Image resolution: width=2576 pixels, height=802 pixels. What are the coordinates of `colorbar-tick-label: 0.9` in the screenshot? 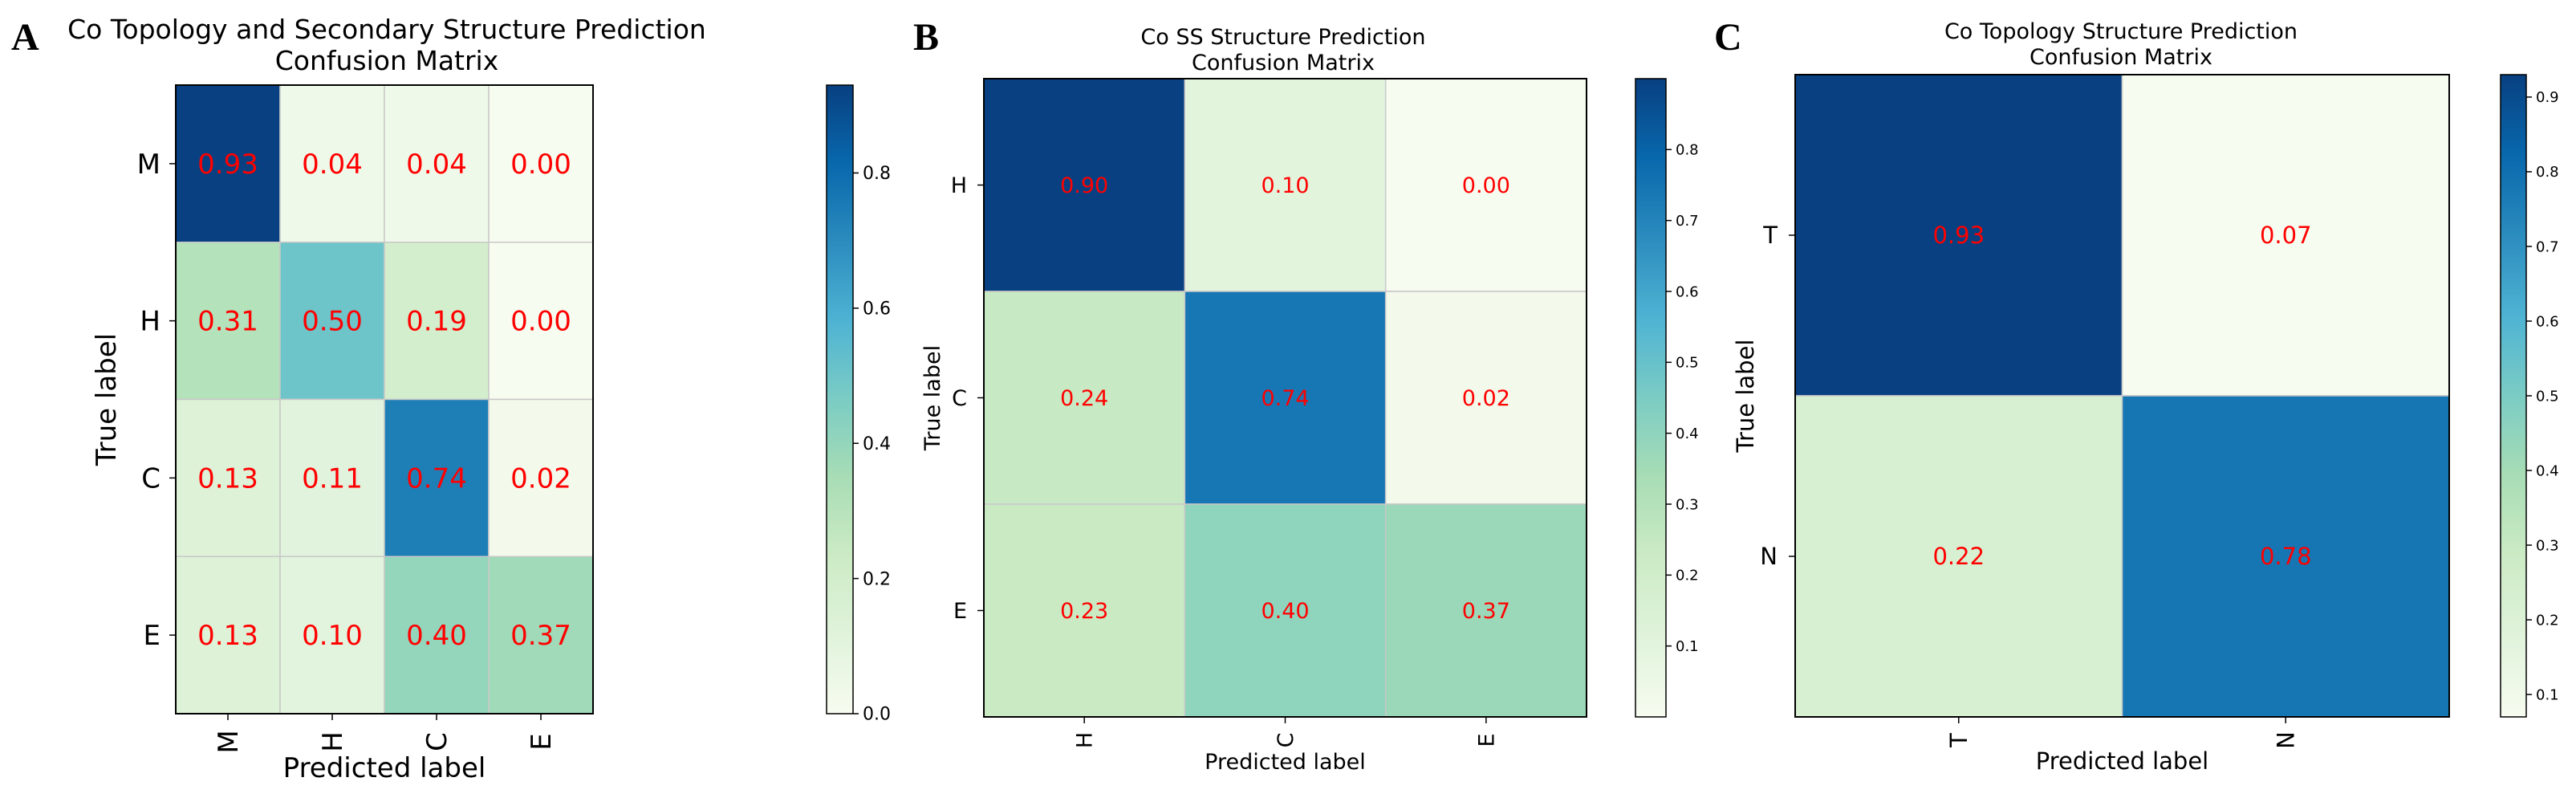 It's located at (2548, 98).